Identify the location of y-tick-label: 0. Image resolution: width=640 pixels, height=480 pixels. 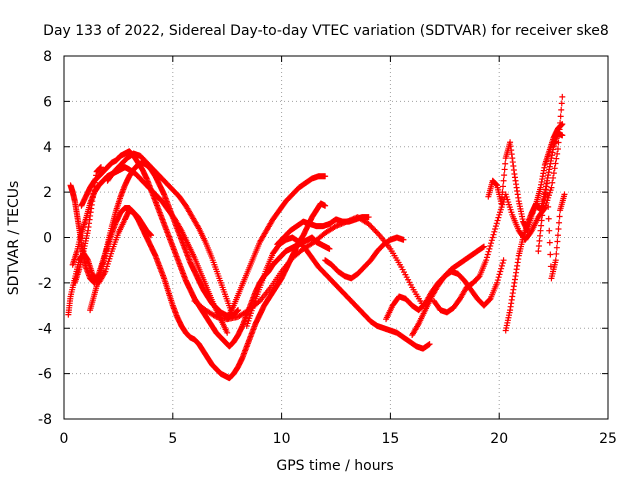
(47, 239).